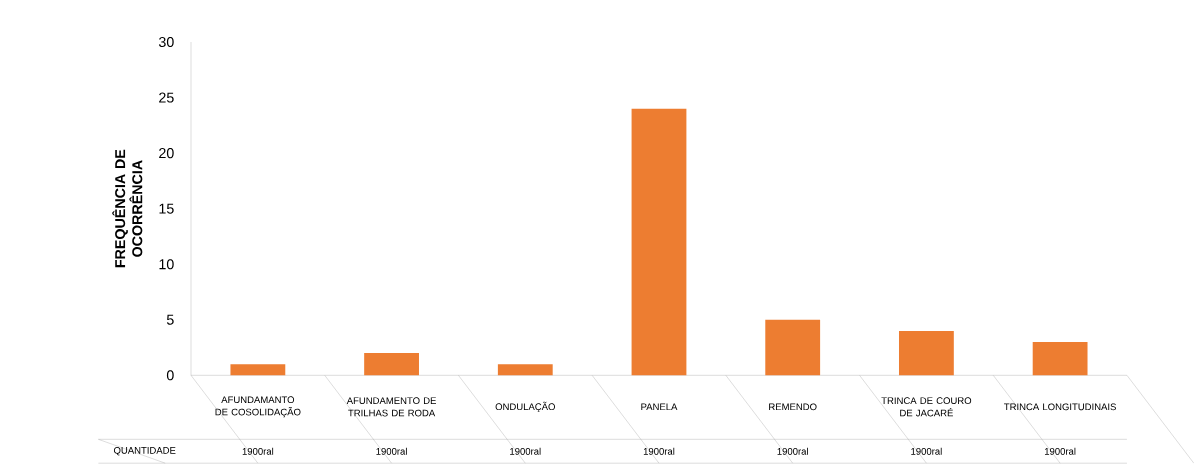 The image size is (1194, 471). I want to click on y-tick-label: 0, so click(170, 375).